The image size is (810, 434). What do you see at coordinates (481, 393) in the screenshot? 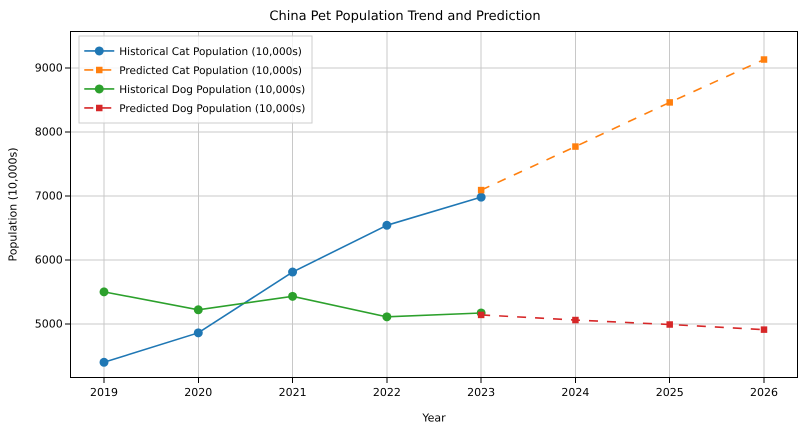
I see `x-tick-label: 2023` at bounding box center [481, 393].